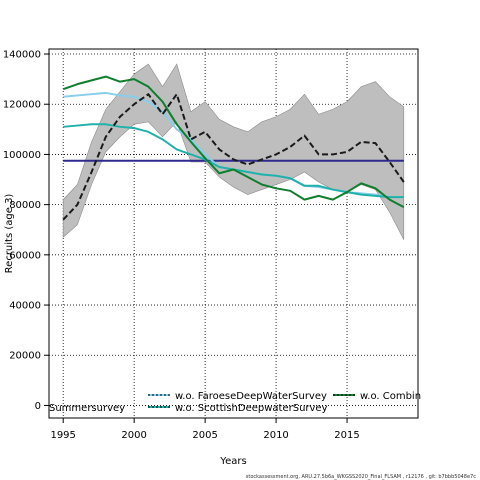 This screenshot has height=480, width=480. Describe the element at coordinates (25, 255) in the screenshot. I see `y-tick-label-60000: 60000` at that location.